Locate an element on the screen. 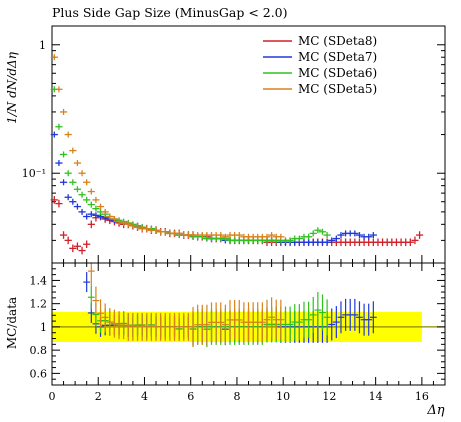 The image size is (461, 422). bottom-y-tick-label: 1 is located at coordinates (43, 327).